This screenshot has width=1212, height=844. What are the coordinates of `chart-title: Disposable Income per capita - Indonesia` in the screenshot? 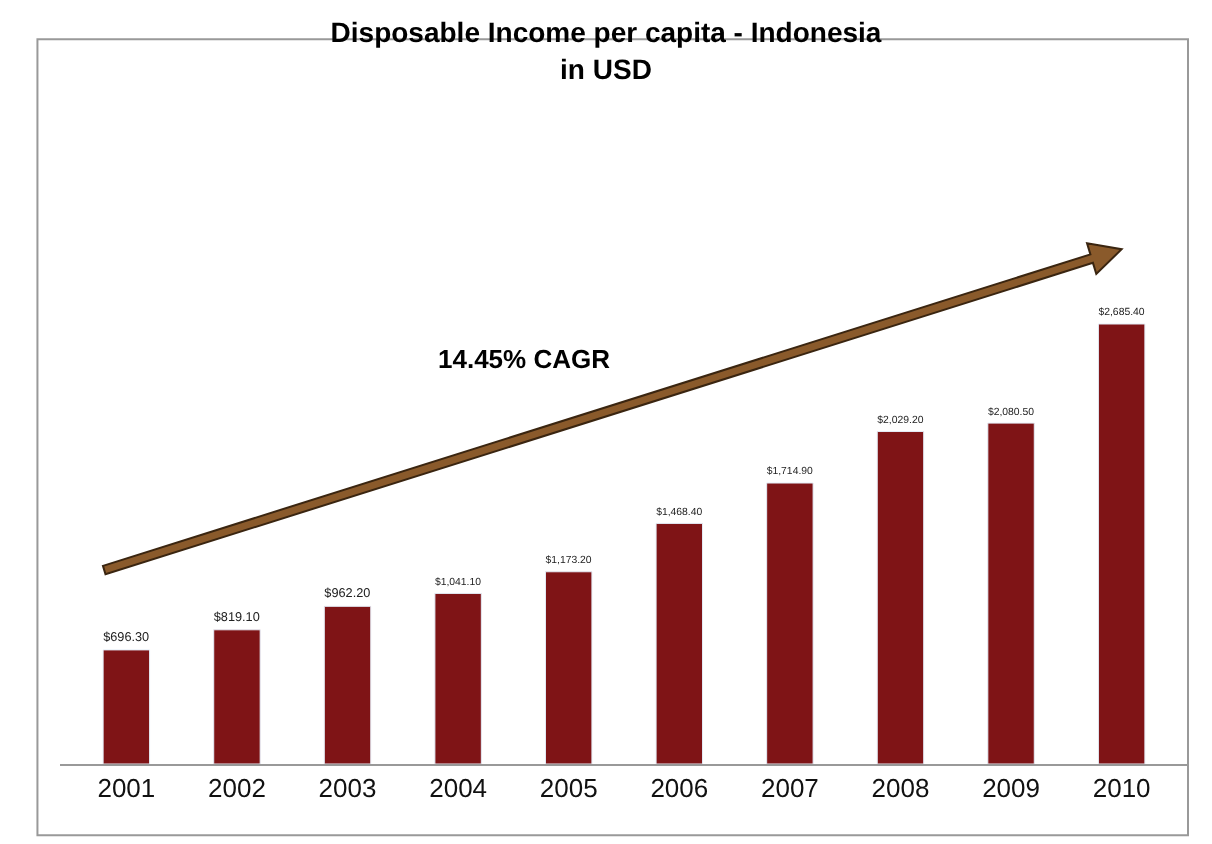 It's located at (606, 32).